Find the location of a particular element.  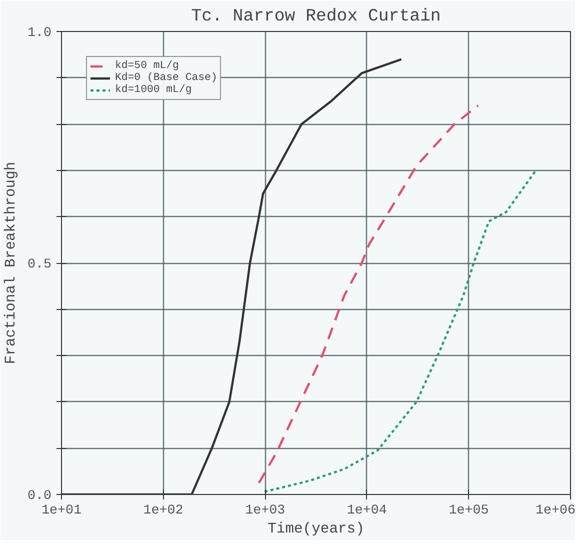

y-tick-label: 0.0 is located at coordinates (40, 496).